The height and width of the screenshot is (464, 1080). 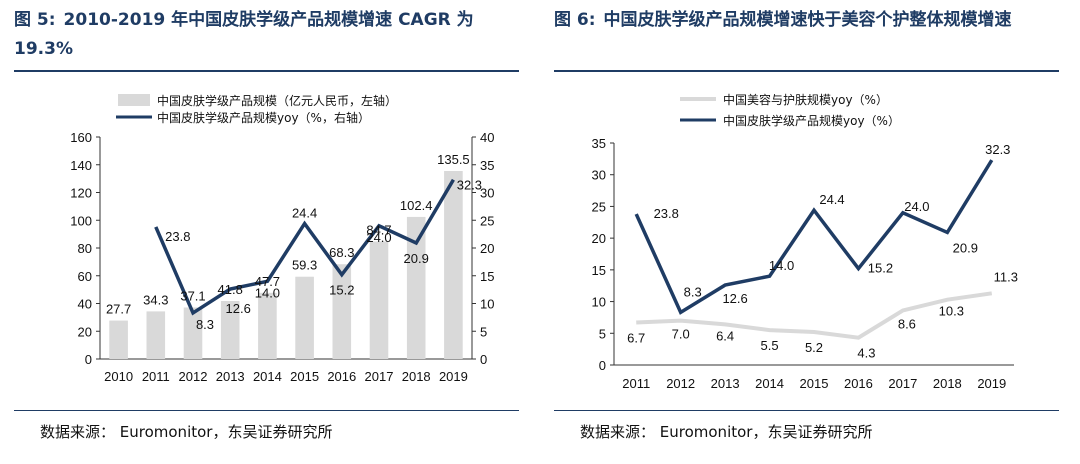 I want to click on line-data-label: 24.4, so click(x=304, y=213).